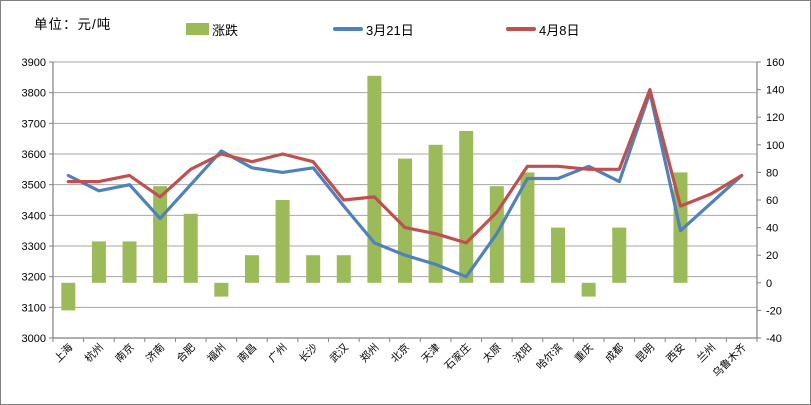 This screenshot has height=405, width=811. What do you see at coordinates (190, 248) in the screenshot?
I see `bar-合肥` at bounding box center [190, 248].